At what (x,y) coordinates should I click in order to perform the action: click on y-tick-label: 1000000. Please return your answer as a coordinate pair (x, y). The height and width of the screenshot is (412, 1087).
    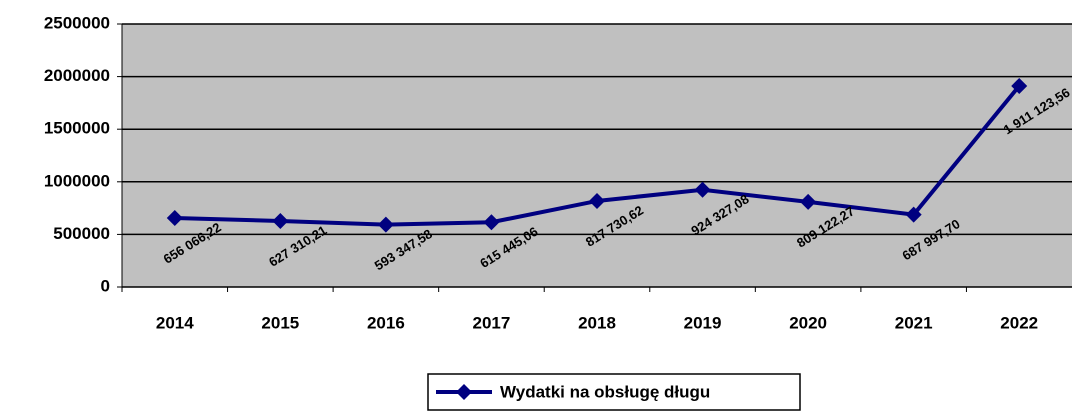
    Looking at the image, I should click on (77, 180).